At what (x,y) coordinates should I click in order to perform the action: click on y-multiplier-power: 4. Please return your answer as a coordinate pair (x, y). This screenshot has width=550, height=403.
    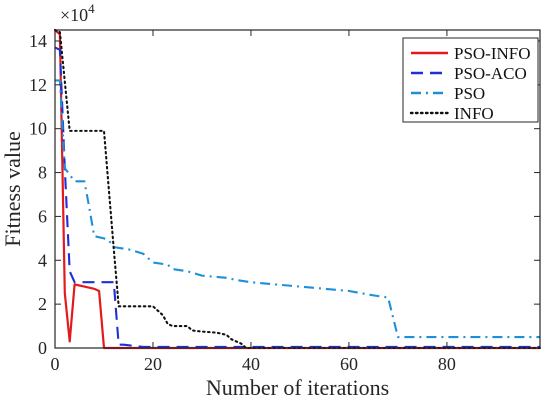
    Looking at the image, I should click on (91, 8).